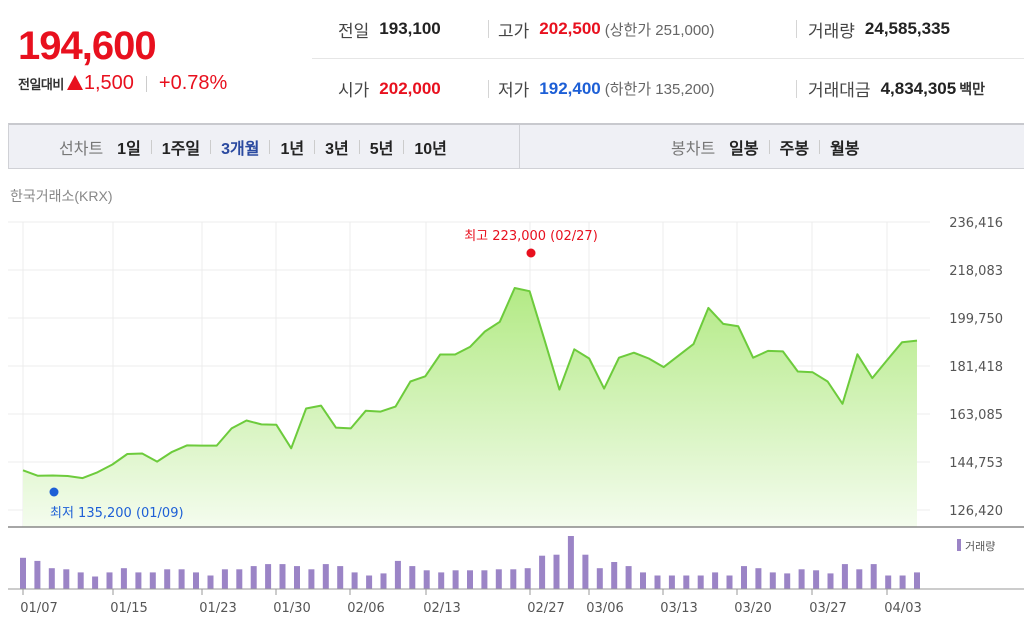  I want to click on x-tick-label: 04/03, so click(902, 608).